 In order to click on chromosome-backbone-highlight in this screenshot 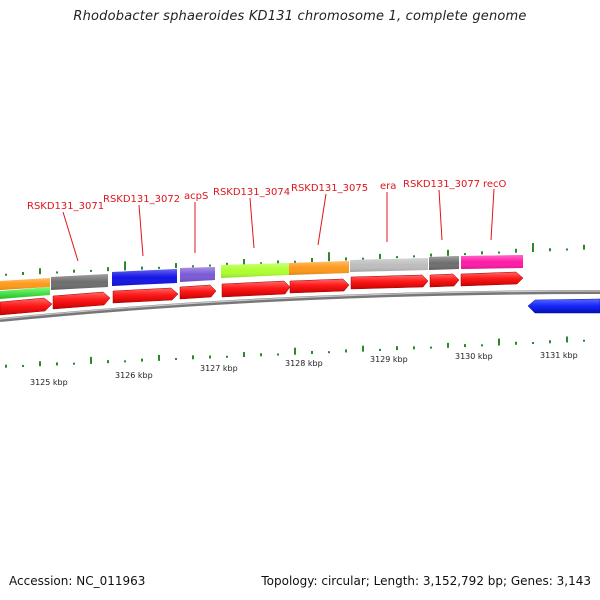, I will do `click(300, 305)`.